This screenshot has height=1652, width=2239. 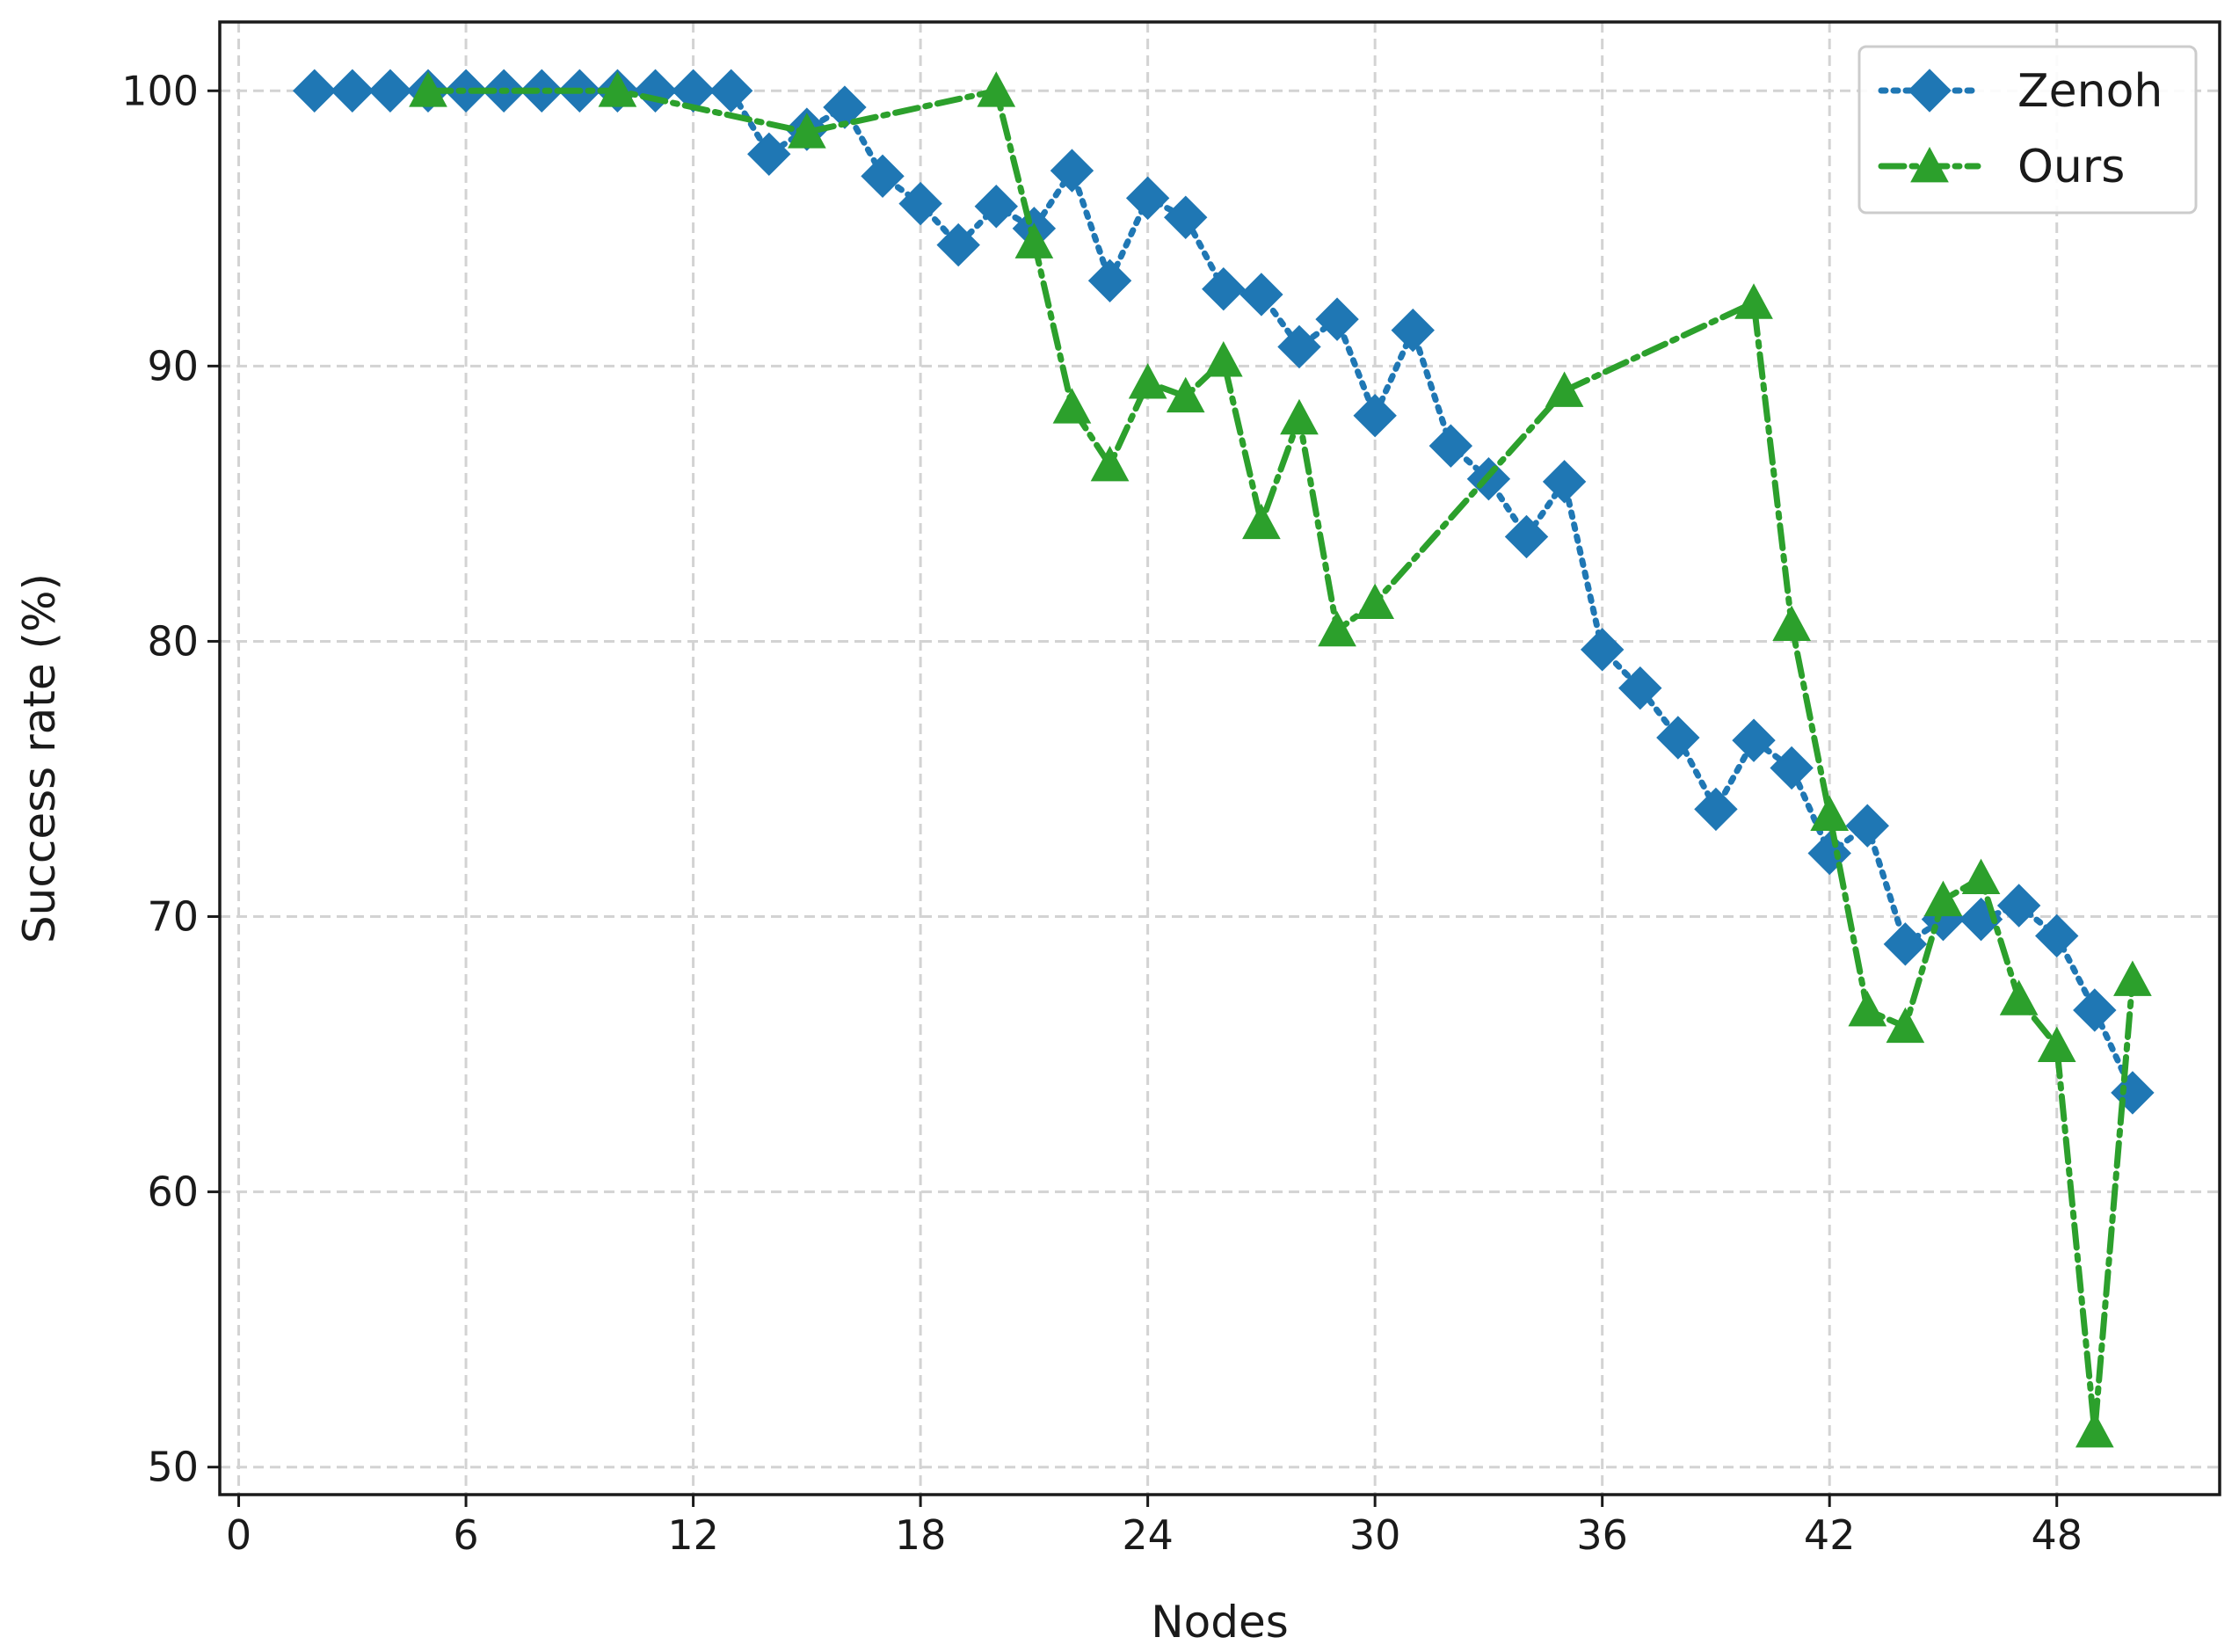 I want to click on x-tick-label: 24, so click(x=1148, y=1535).